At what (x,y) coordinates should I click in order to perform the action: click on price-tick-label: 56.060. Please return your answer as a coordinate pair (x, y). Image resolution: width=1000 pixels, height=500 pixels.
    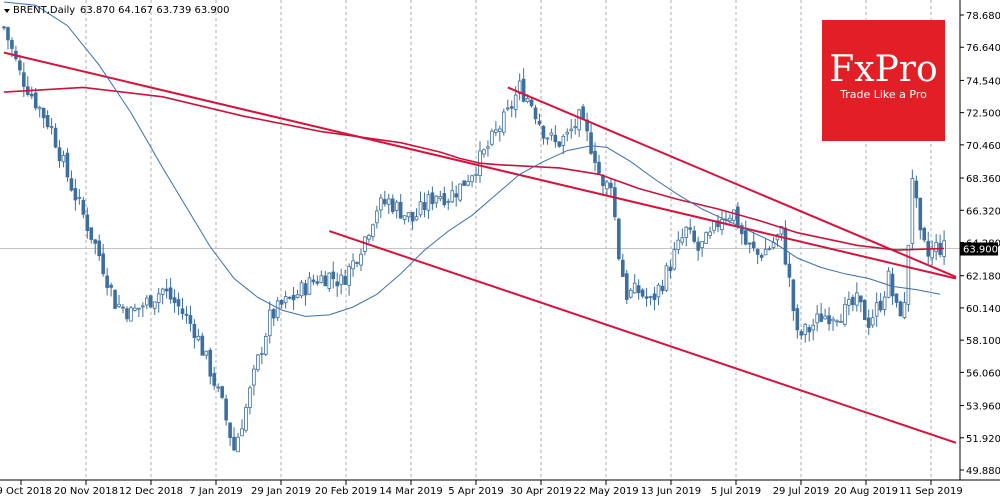
    Looking at the image, I should click on (983, 373).